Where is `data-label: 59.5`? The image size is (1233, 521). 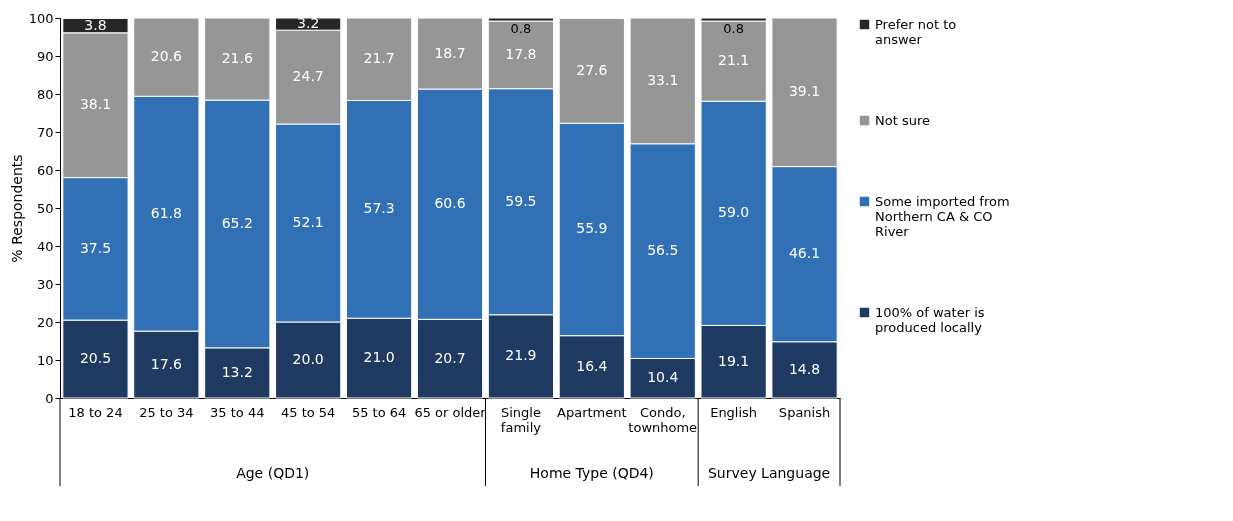
data-label: 59.5 is located at coordinates (521, 200).